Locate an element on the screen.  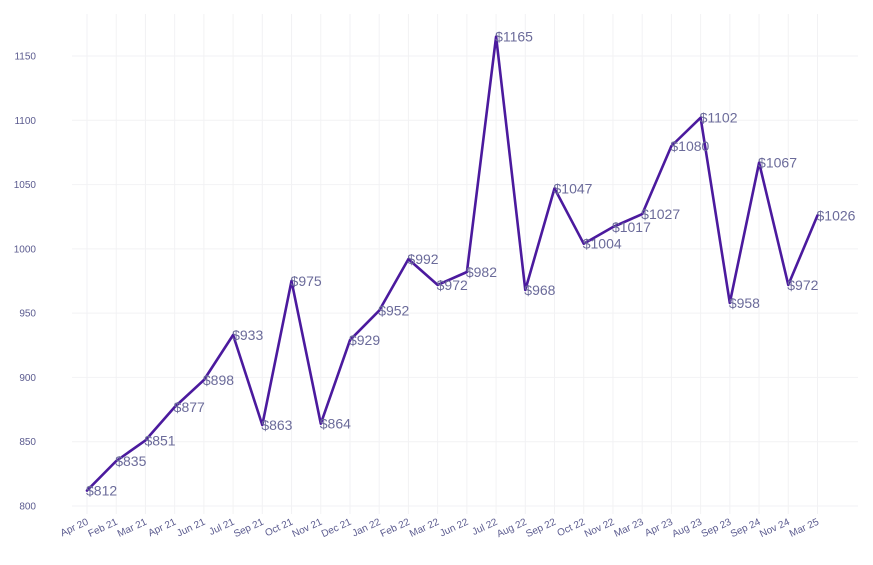
x-tick-label: Oct 21 is located at coordinates (279, 528).